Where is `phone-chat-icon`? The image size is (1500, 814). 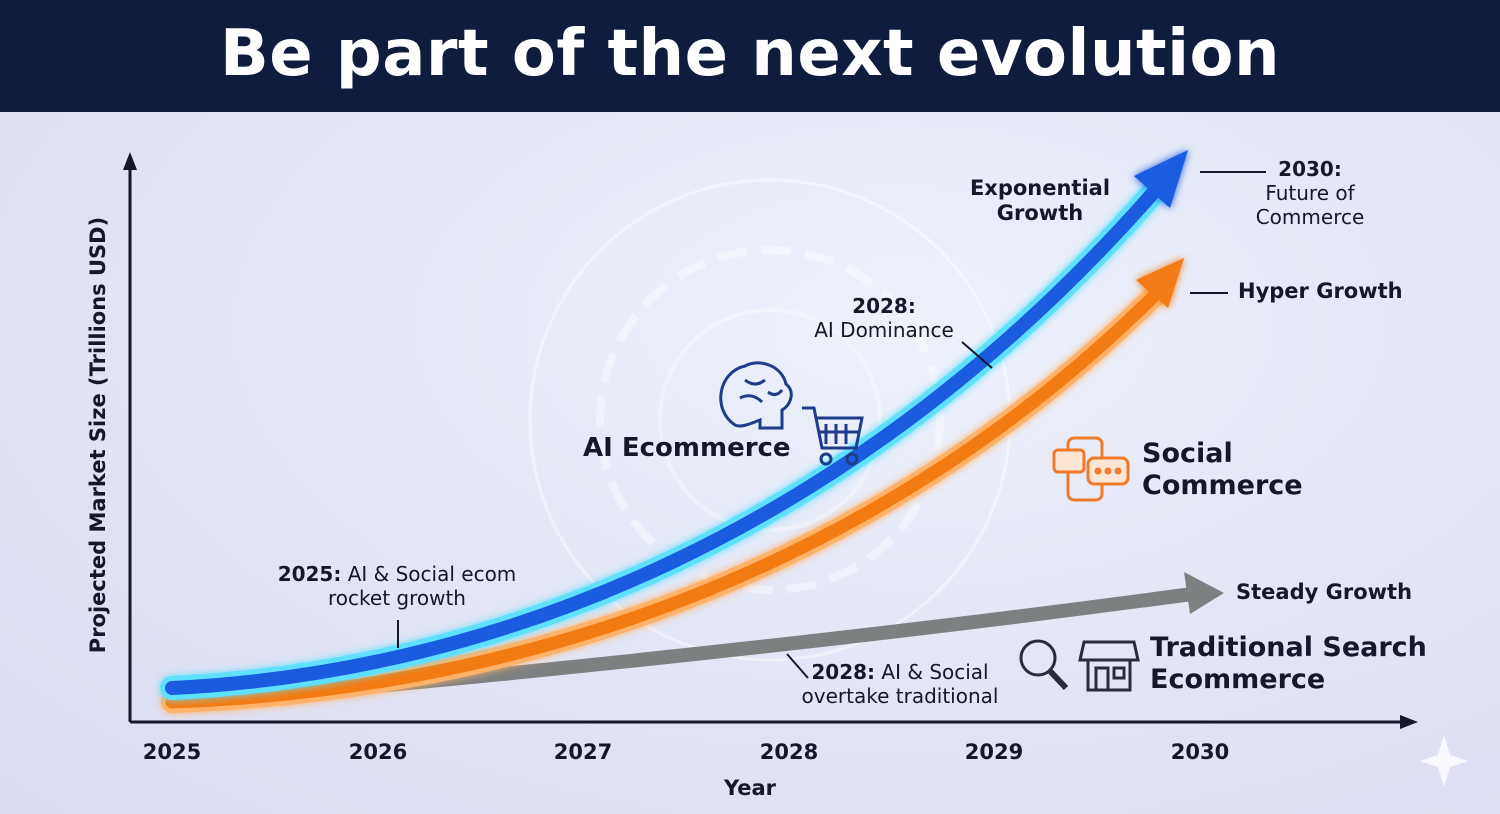
phone-chat-icon is located at coordinates (1091, 469).